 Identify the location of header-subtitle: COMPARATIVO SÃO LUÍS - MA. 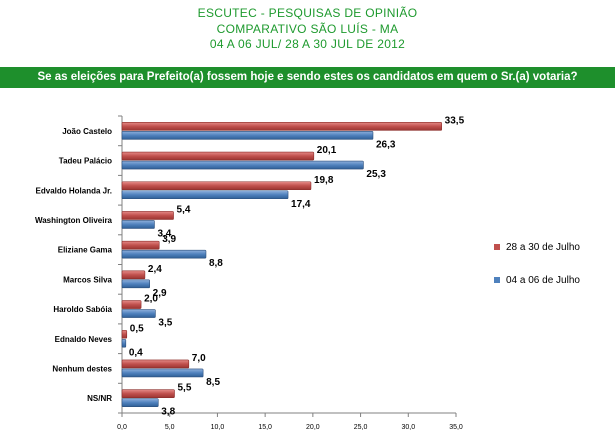
(307, 28).